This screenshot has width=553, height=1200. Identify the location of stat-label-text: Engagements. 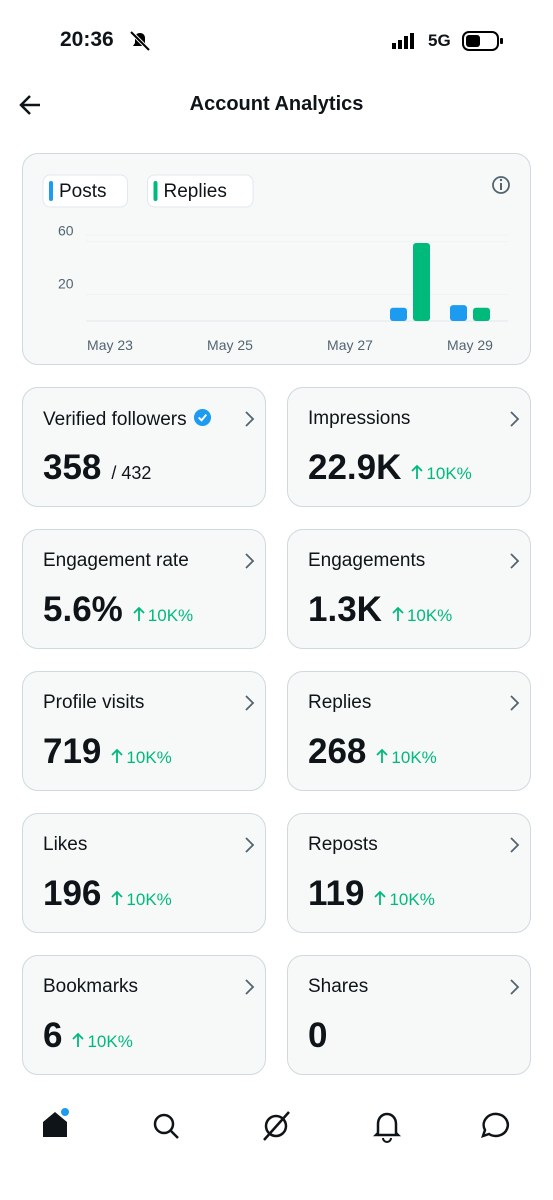
(367, 560).